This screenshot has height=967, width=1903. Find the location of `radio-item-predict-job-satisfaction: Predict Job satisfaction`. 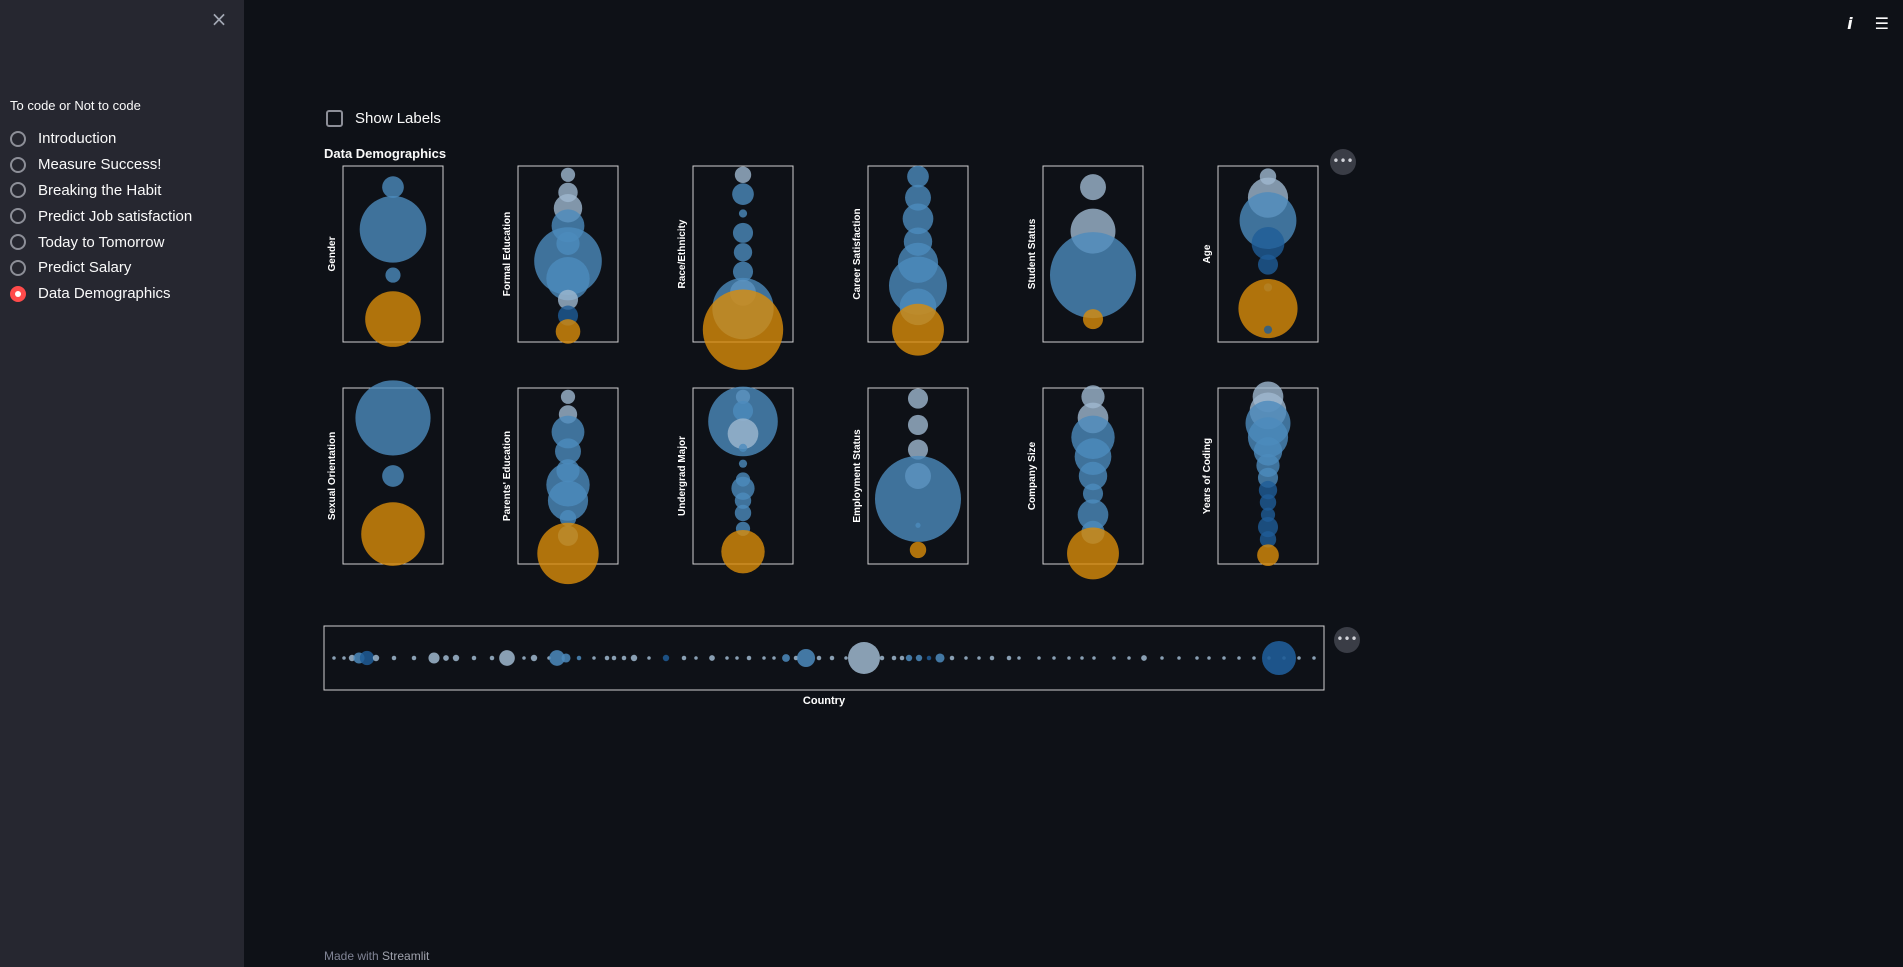

radio-item-predict-job-satisfaction: Predict Job satisfaction is located at coordinates (101, 216).